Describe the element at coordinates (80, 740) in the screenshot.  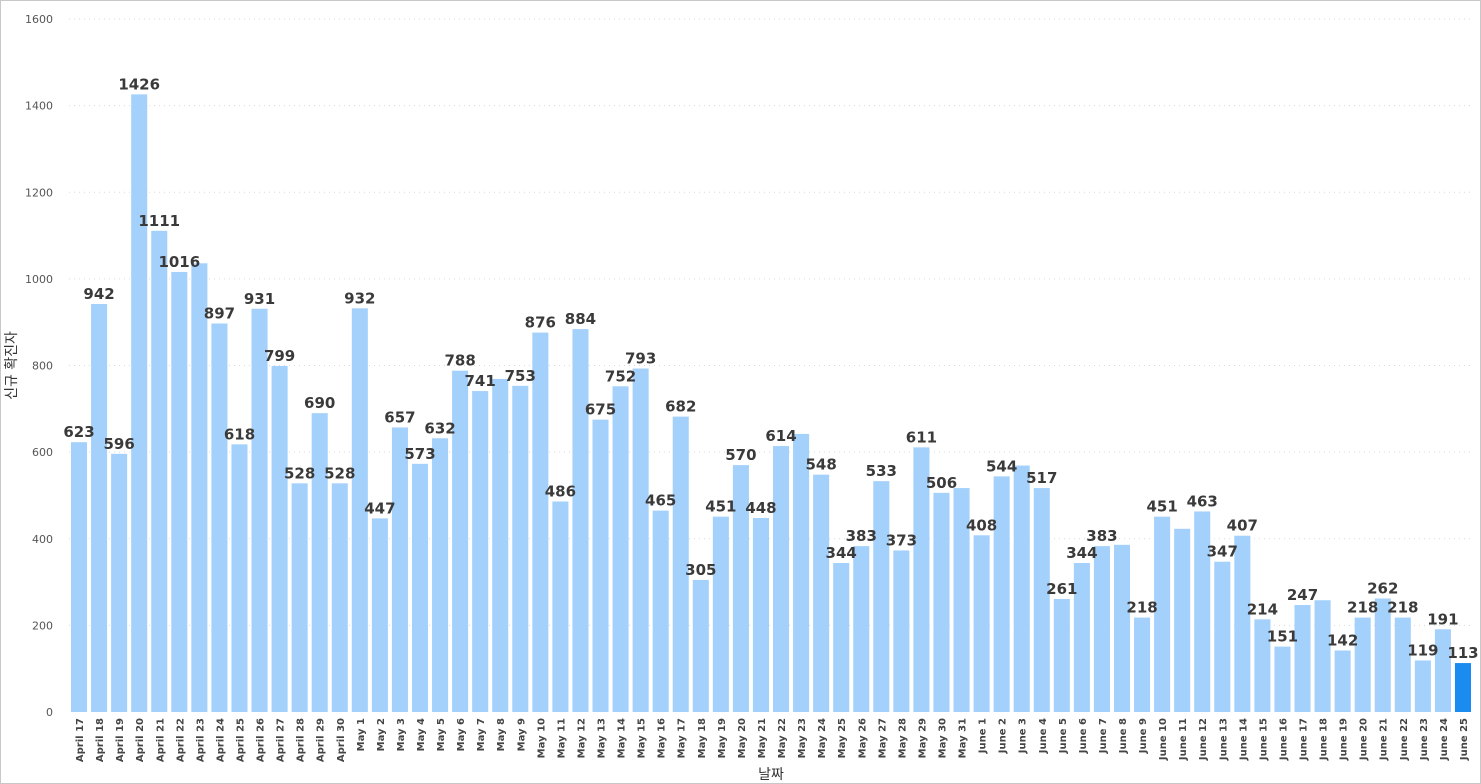
I see `x-tick-label: April 17` at that location.